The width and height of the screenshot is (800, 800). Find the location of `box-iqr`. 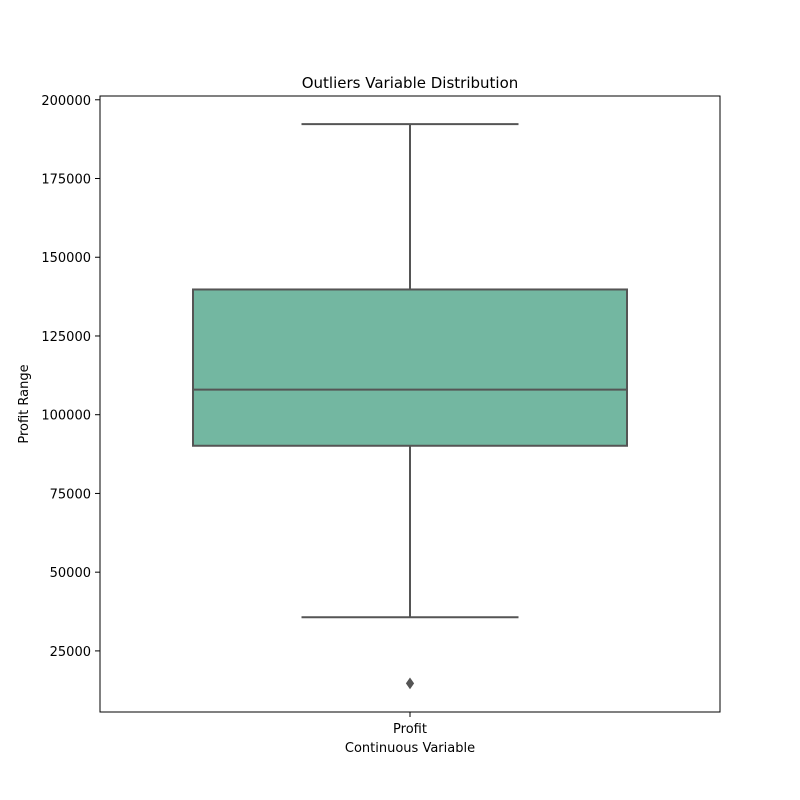

box-iqr is located at coordinates (410, 367).